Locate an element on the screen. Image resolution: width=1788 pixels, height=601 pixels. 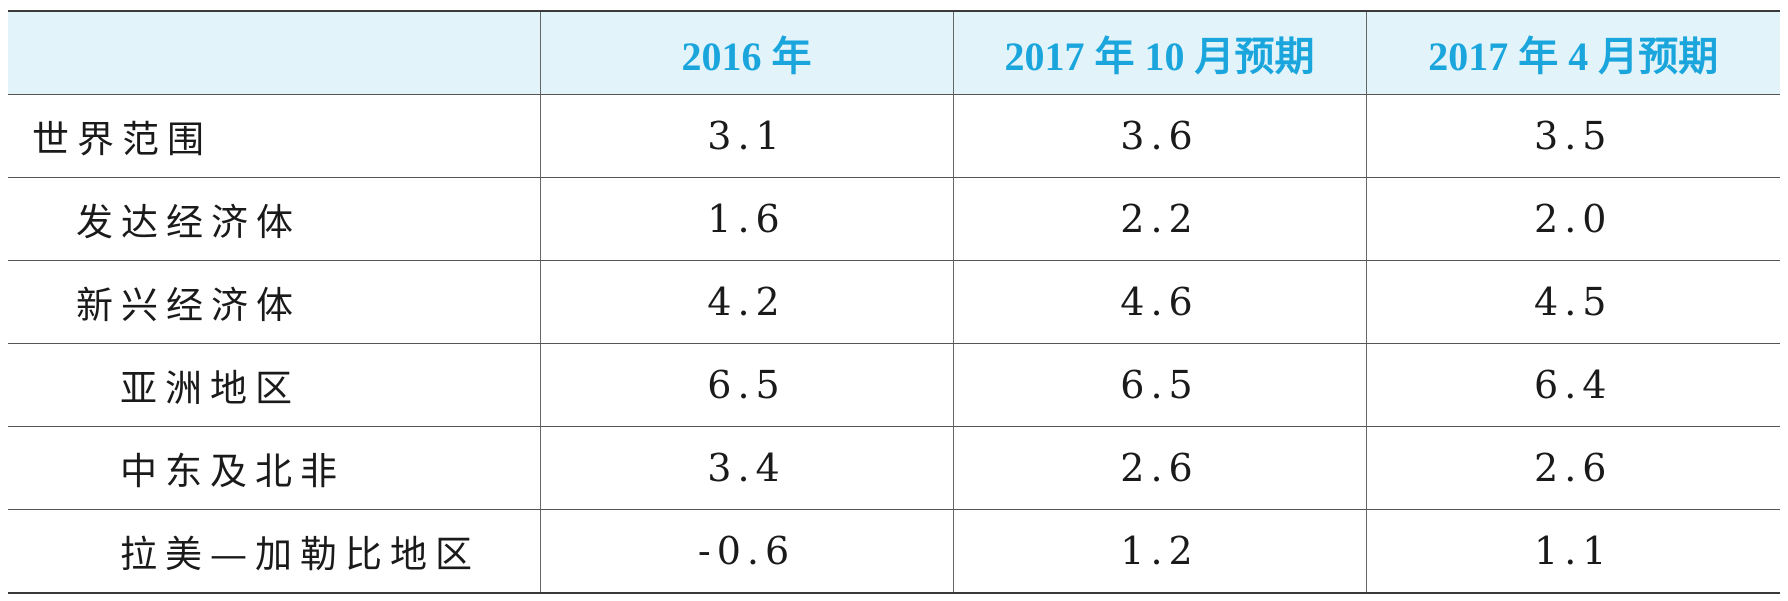
cell-value: 3.1 is located at coordinates (746, 136).